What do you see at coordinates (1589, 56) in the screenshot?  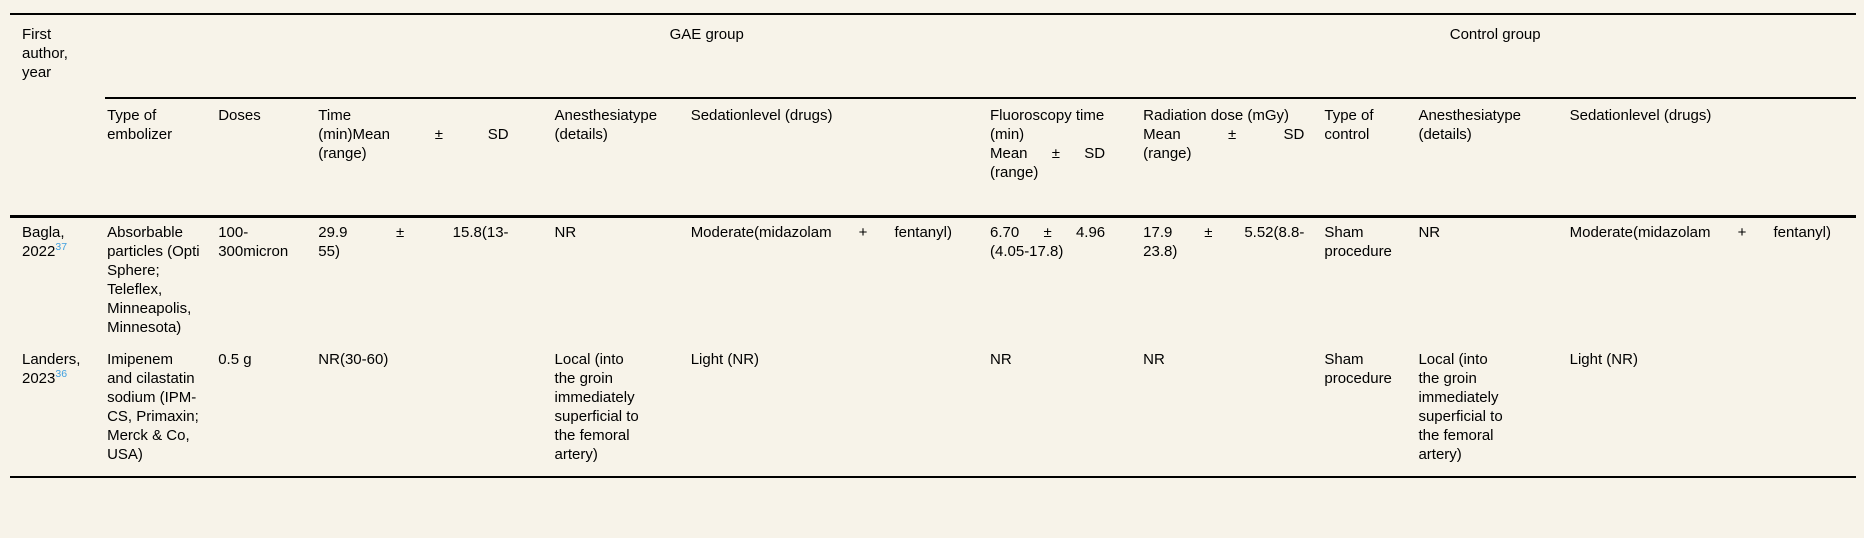 I see `group-header-control: Control group` at bounding box center [1589, 56].